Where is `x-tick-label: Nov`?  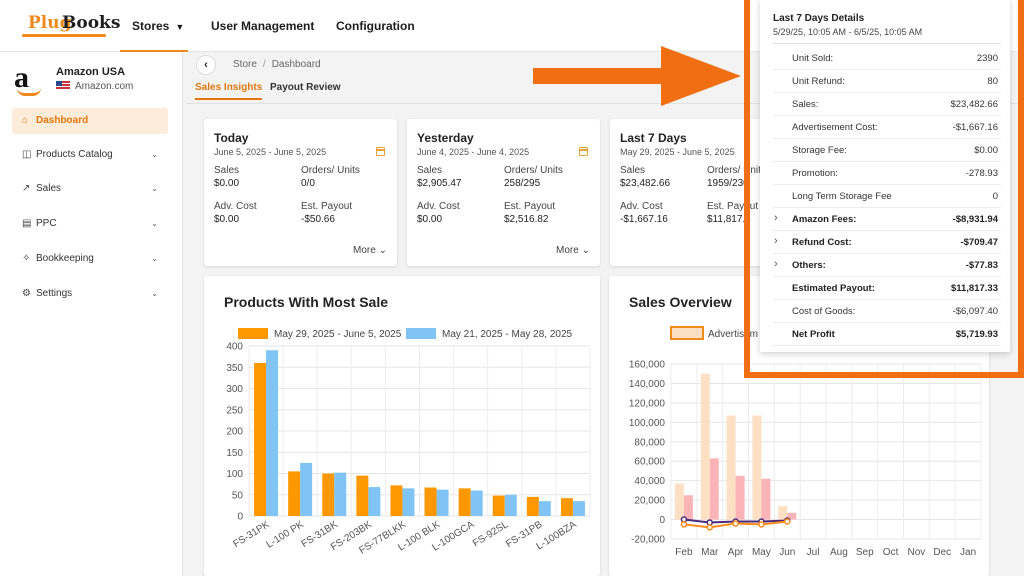
x-tick-label: Nov is located at coordinates (917, 552).